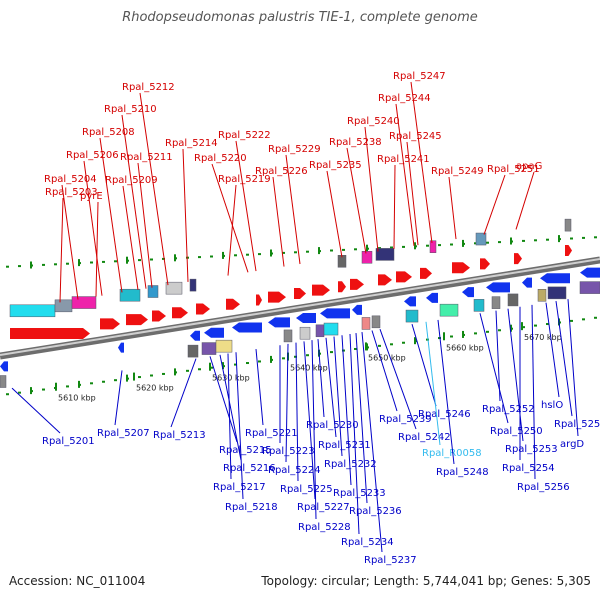 The image size is (600, 600). What do you see at coordinates (387, 357) in the screenshot?
I see `scale-tick-label: 5650 kbp` at bounding box center [387, 357].